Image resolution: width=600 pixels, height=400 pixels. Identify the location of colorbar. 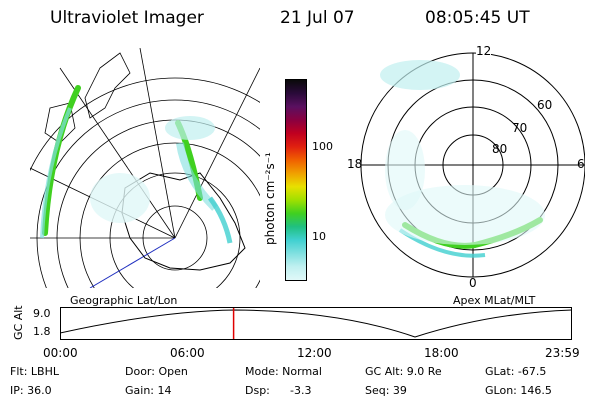
(296, 180).